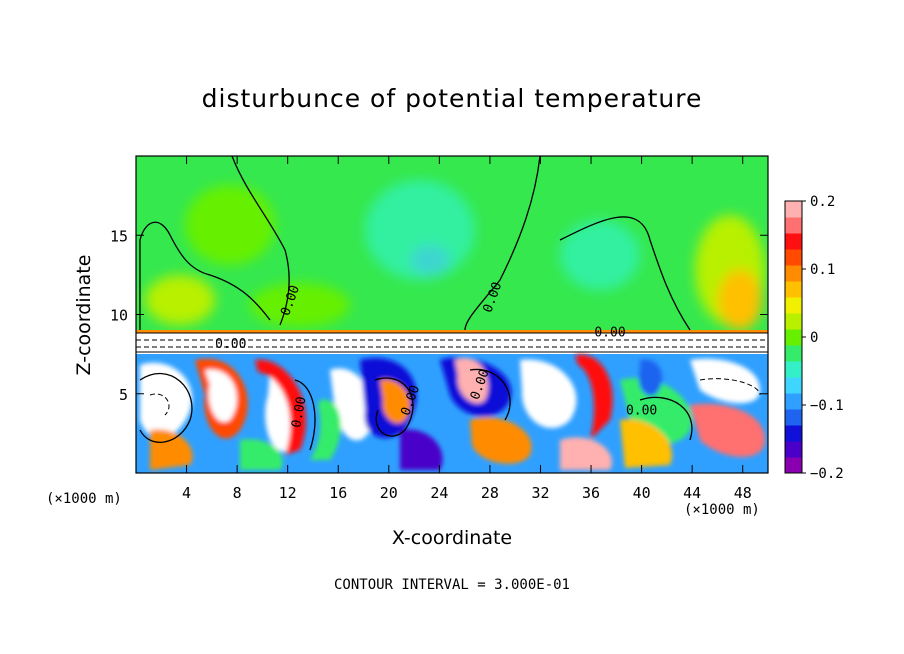 The image size is (904, 654). Describe the element at coordinates (452, 98) in the screenshot. I see `chart-title: disturbunce of potential temperature` at that location.